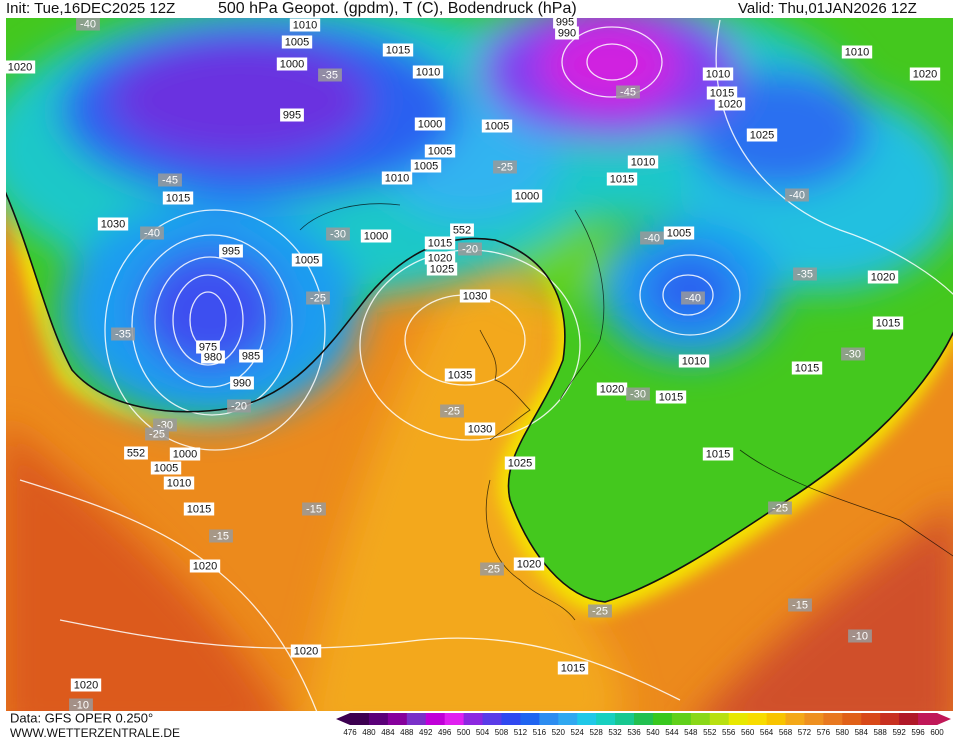 Image resolution: width=959 pixels, height=741 pixels. What do you see at coordinates (407, 732) in the screenshot?
I see `colorbar-label: 488` at bounding box center [407, 732].